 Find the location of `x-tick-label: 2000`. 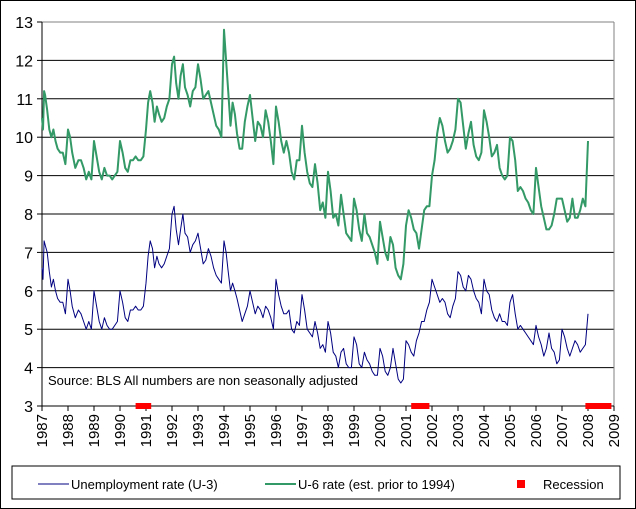

x-tick-label: 2000 is located at coordinates (380, 430).